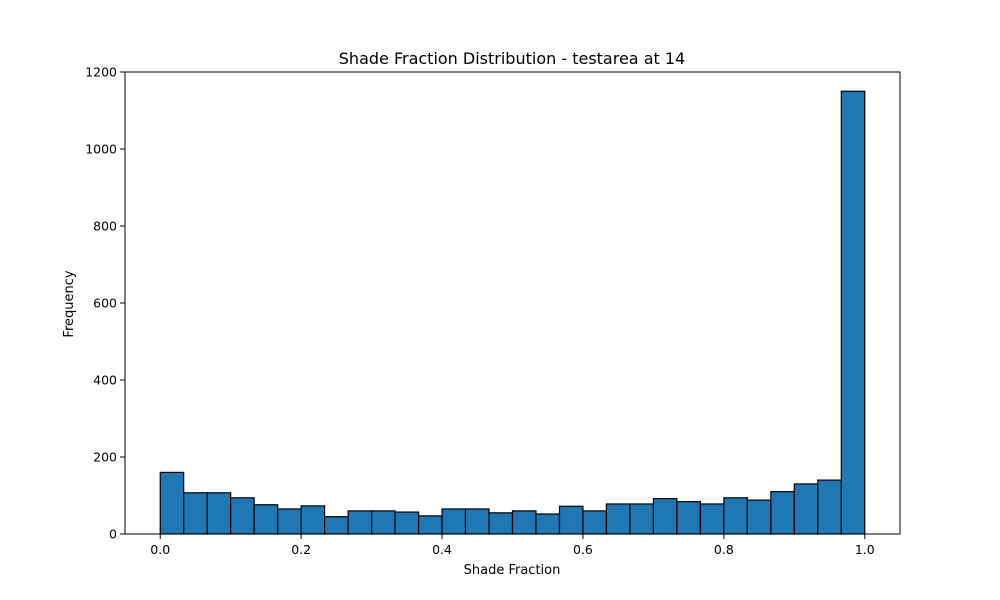 The width and height of the screenshot is (1000, 600). I want to click on x-tick-label-3: 0.6, so click(583, 549).